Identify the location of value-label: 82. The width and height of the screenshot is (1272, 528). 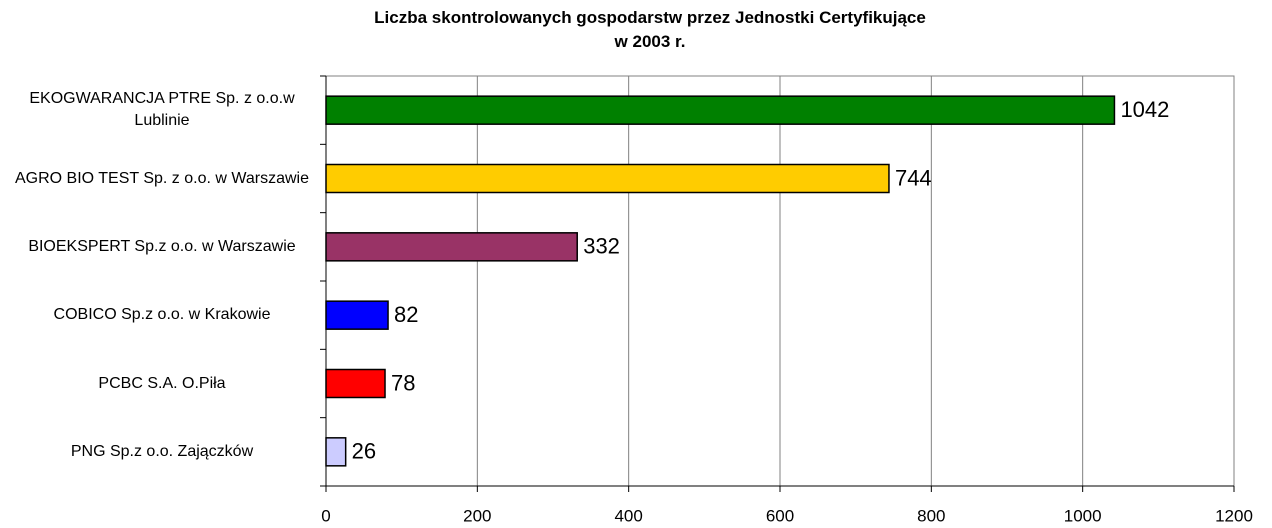
(406, 314).